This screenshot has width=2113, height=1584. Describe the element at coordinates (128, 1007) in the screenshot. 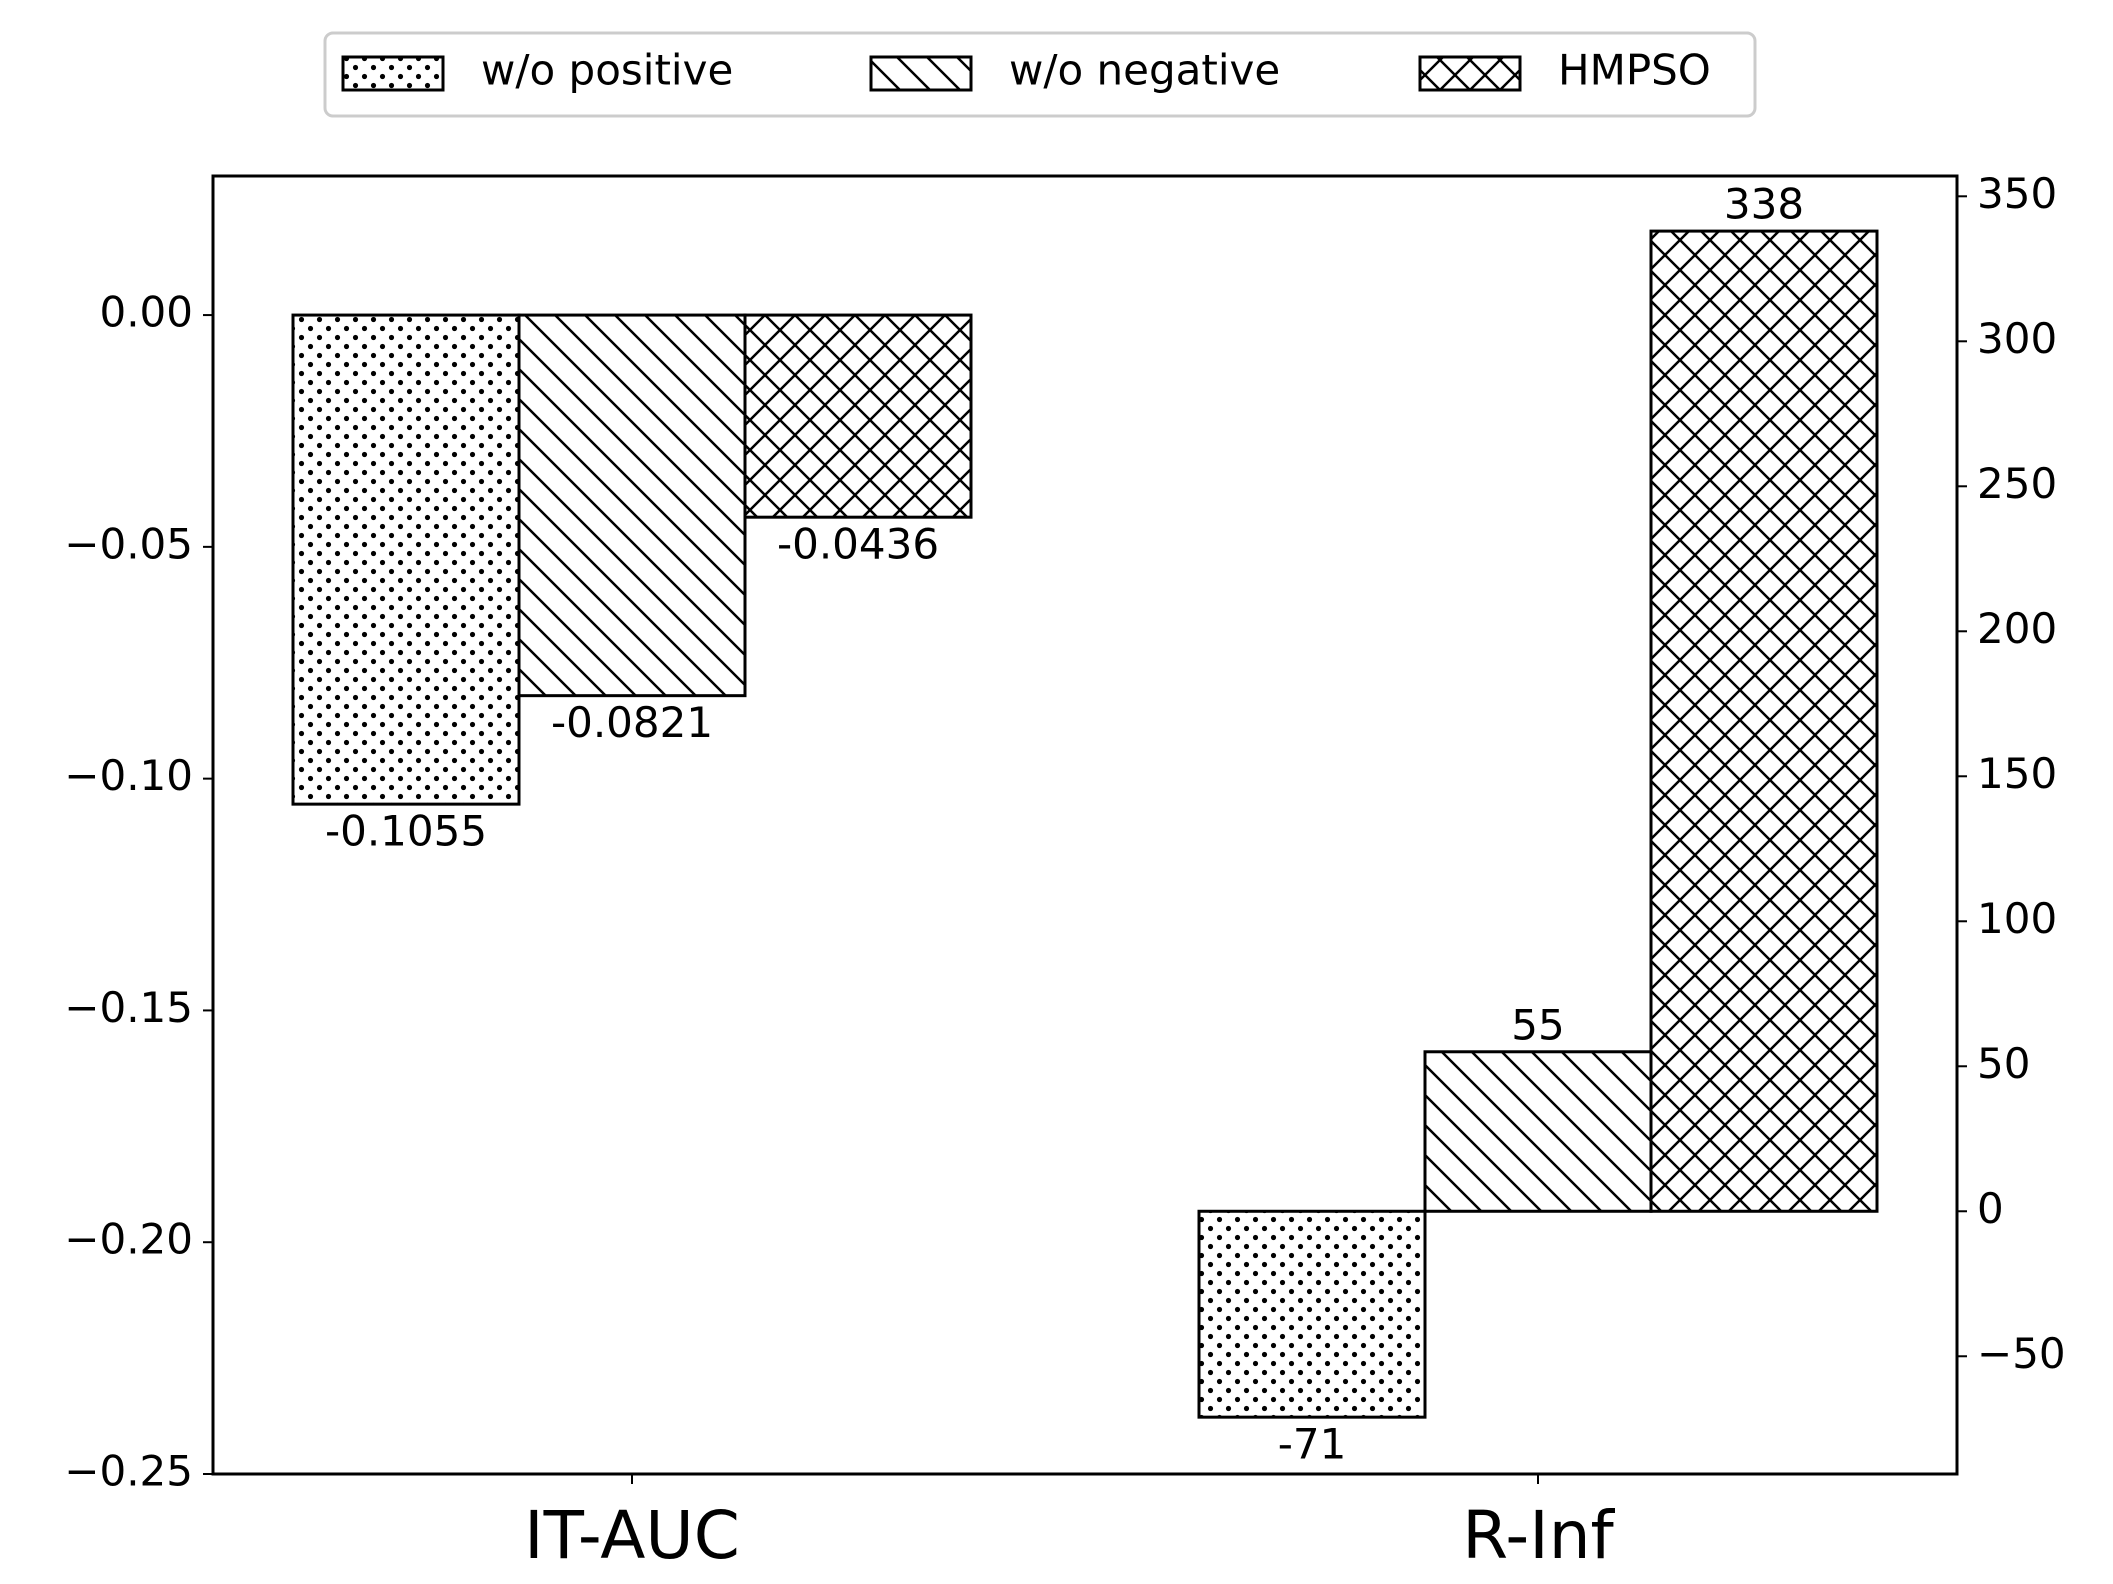

I see `y-tick-label: −0.15` at that location.